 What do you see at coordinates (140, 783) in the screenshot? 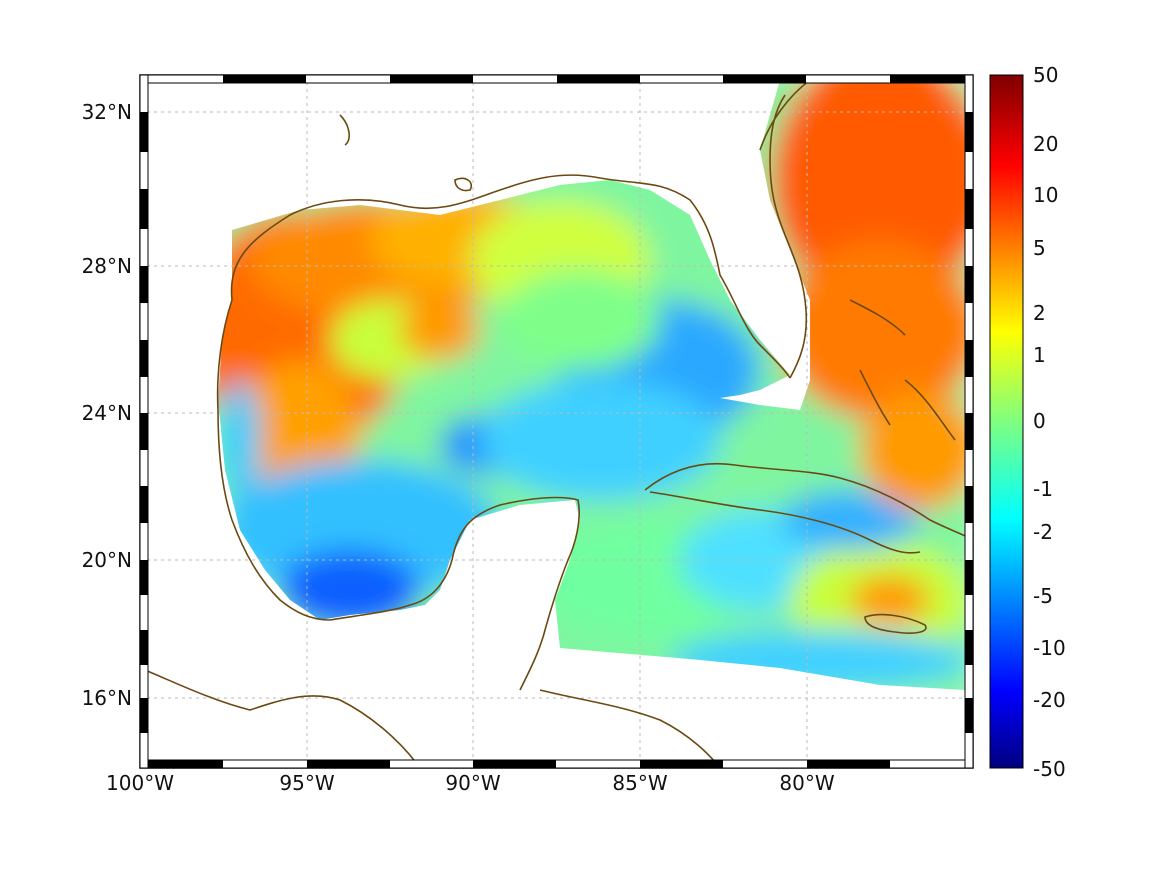
I see `lon-tick-label: 100°W` at bounding box center [140, 783].